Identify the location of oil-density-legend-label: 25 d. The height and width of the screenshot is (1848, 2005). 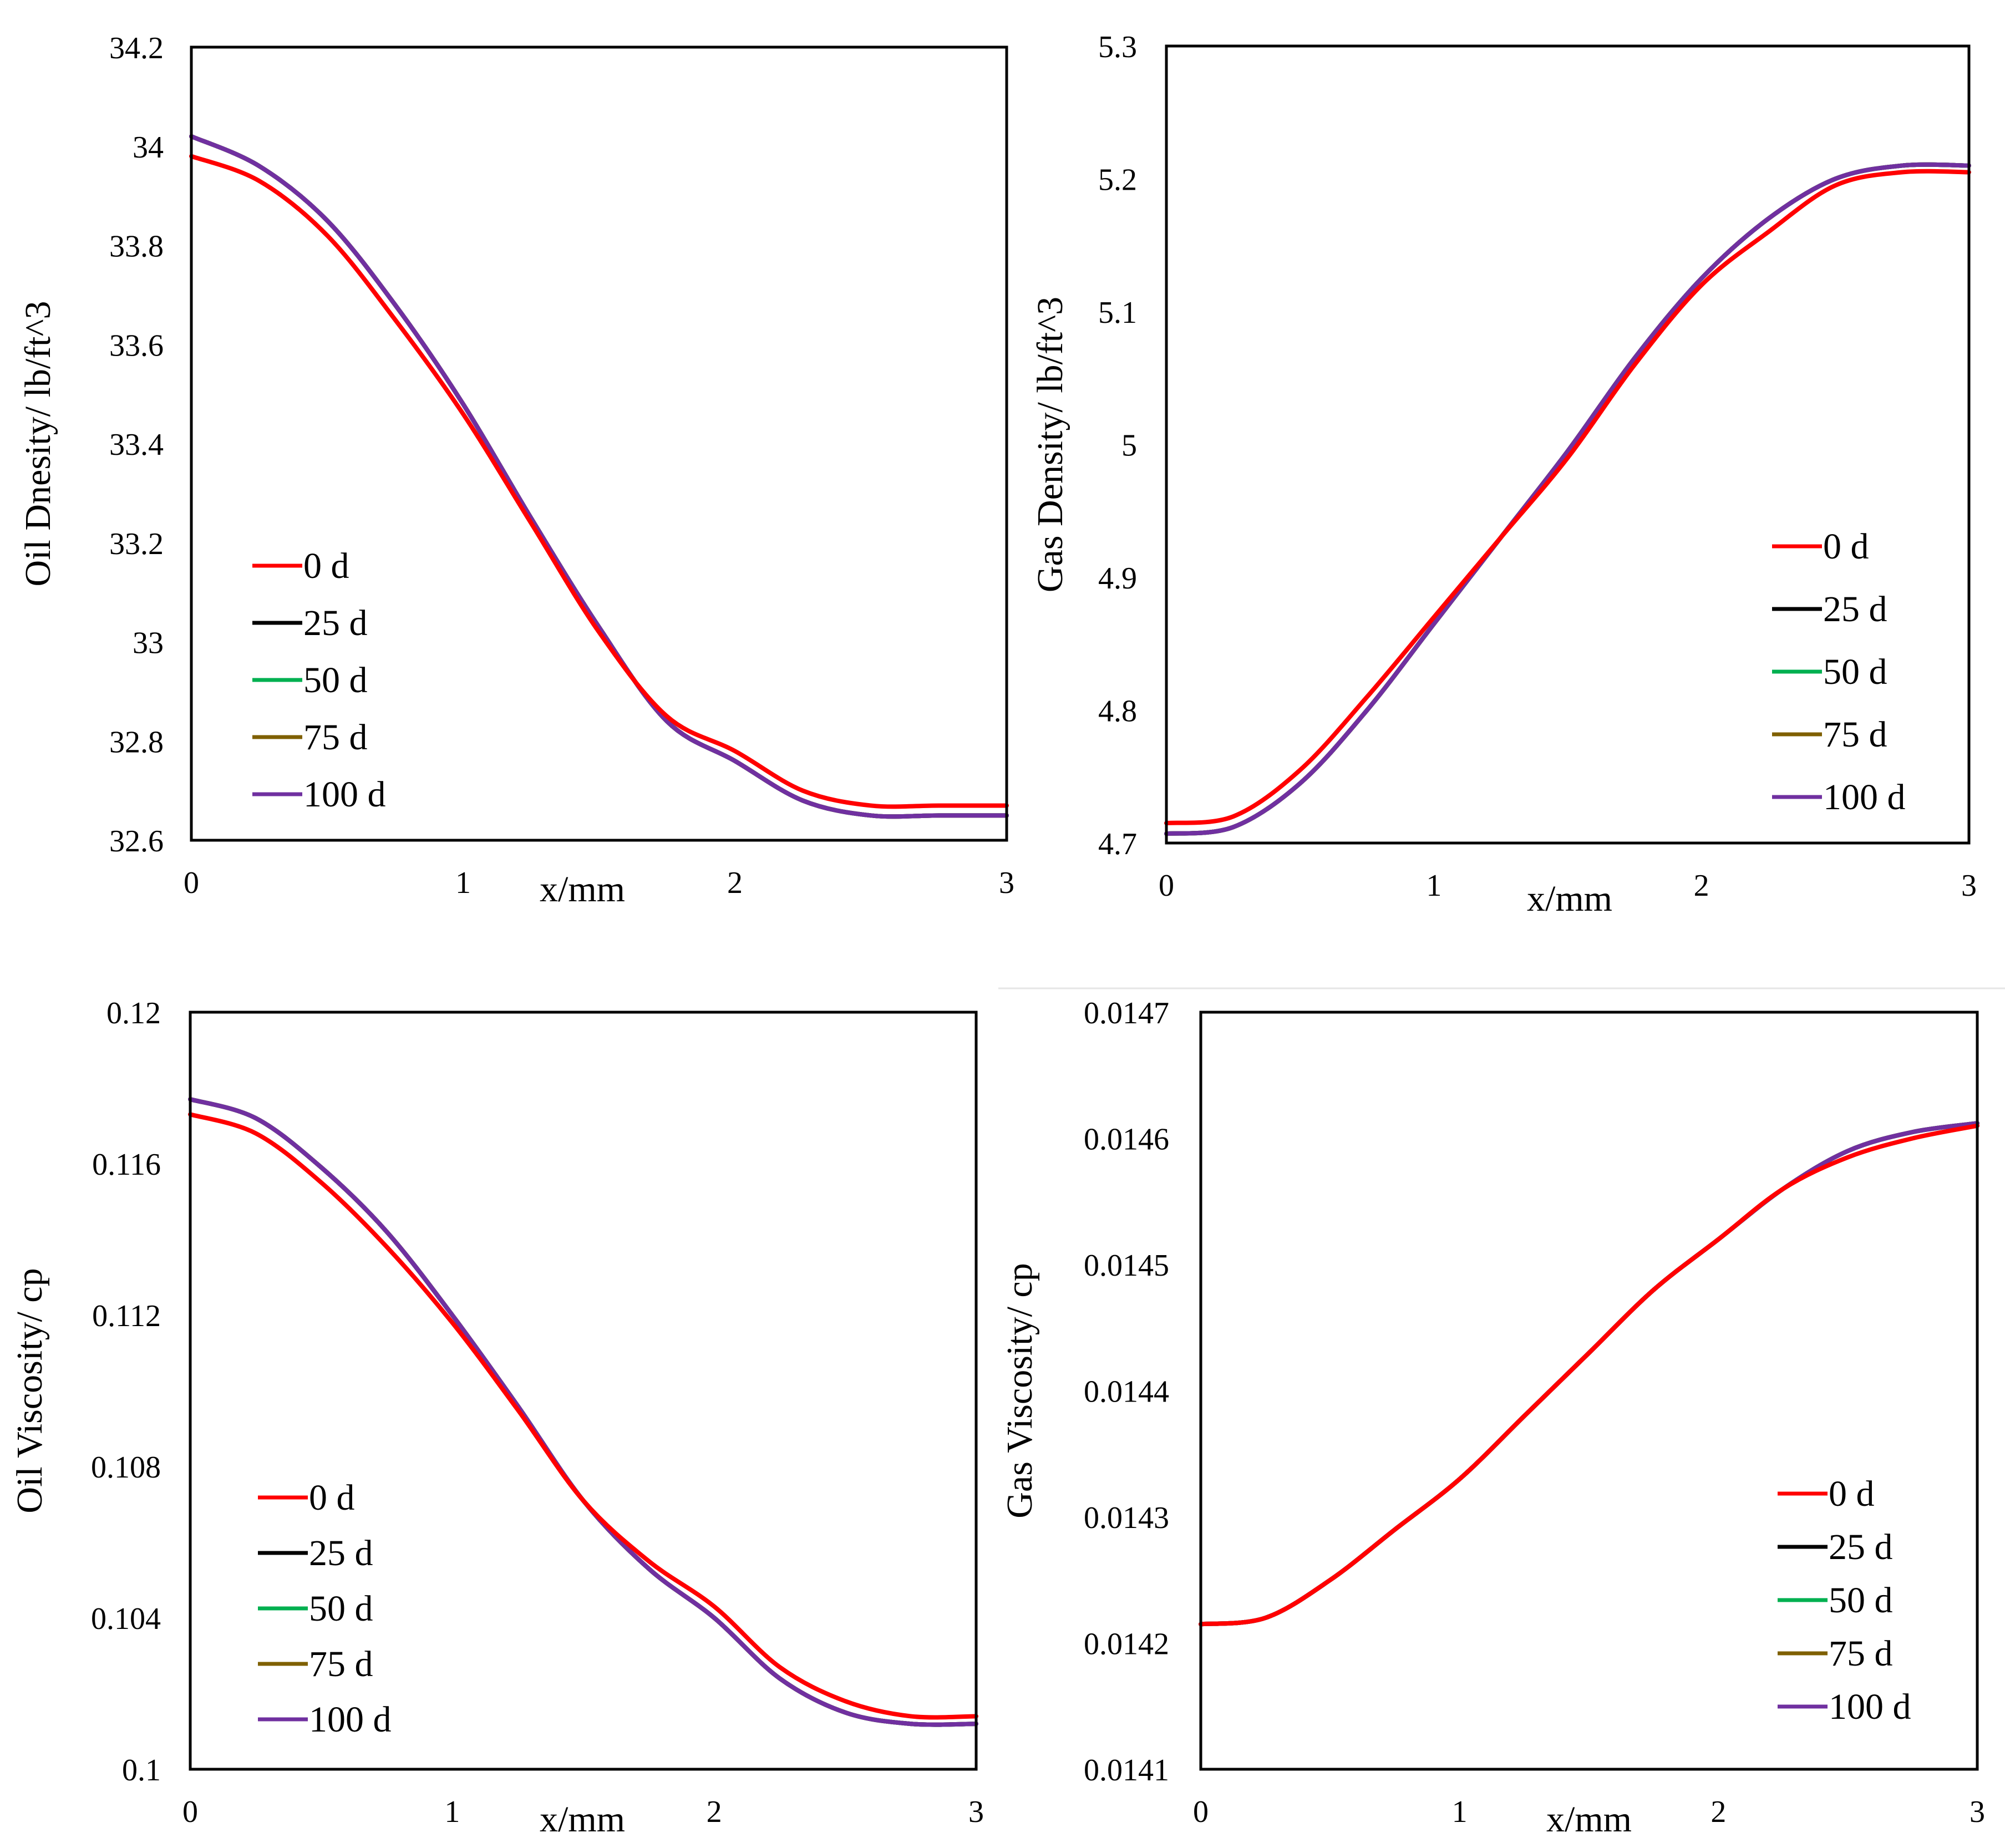
(336, 623).